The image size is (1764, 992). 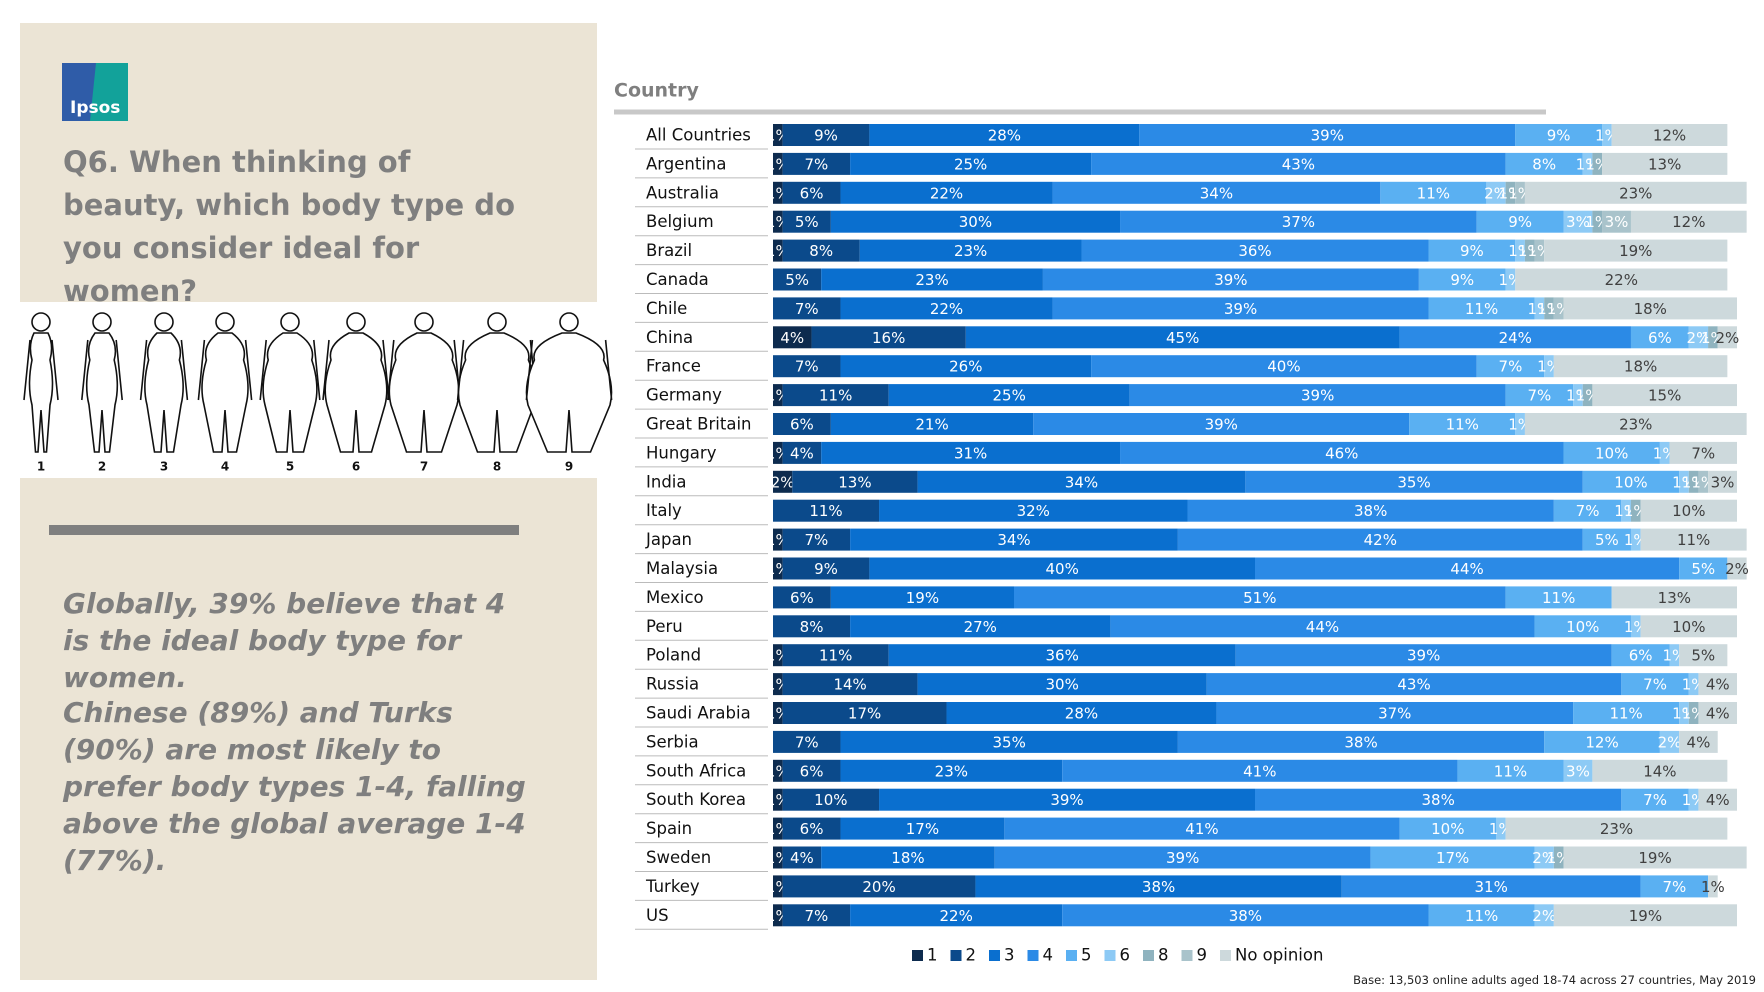 I want to click on value-label: 13%, so click(x=1664, y=164).